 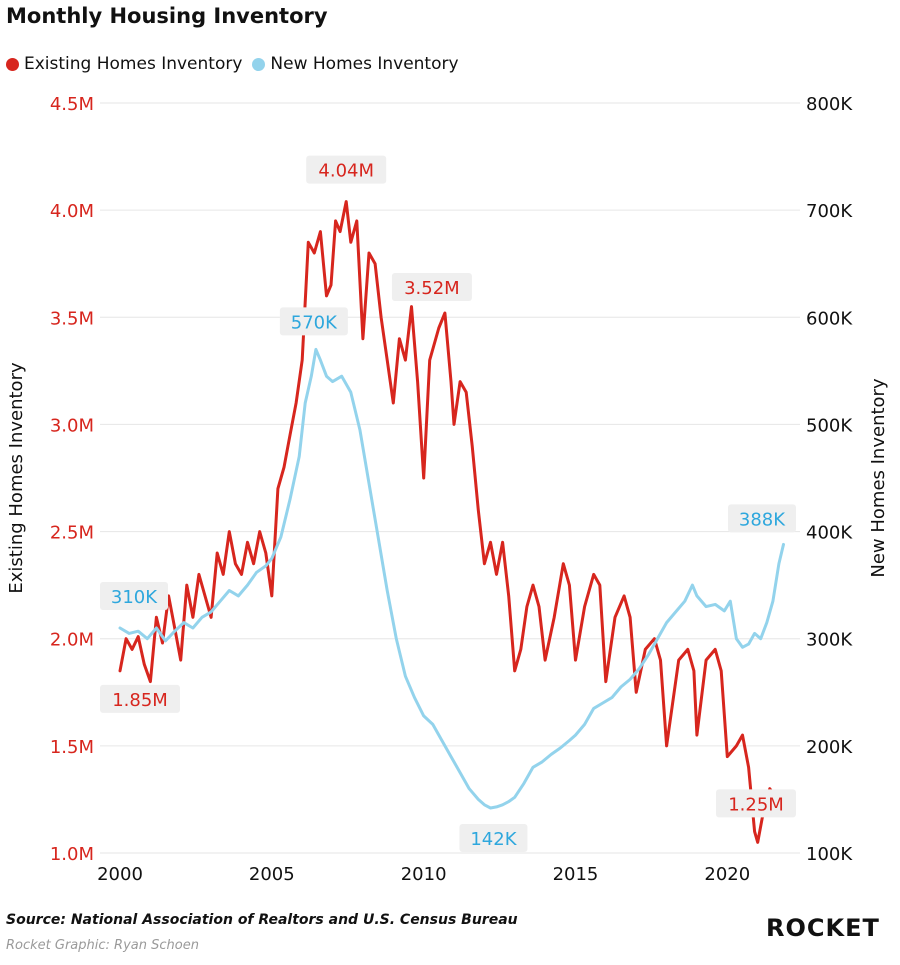 I want to click on legend-item-existing: Existing Homes Inventory, so click(x=124, y=64).